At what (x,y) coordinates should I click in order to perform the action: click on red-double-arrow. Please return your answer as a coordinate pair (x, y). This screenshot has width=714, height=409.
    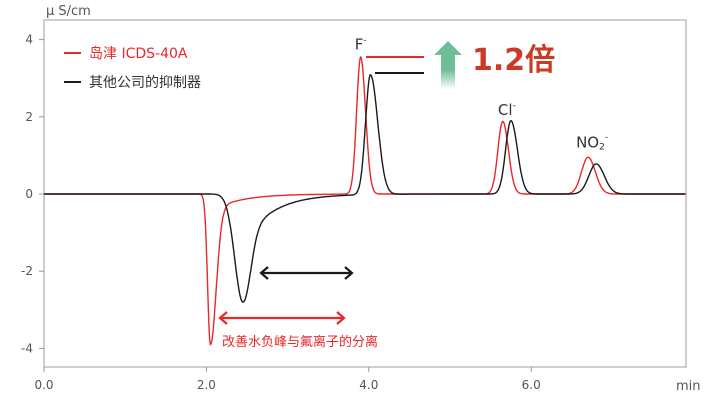
    Looking at the image, I should click on (282, 318).